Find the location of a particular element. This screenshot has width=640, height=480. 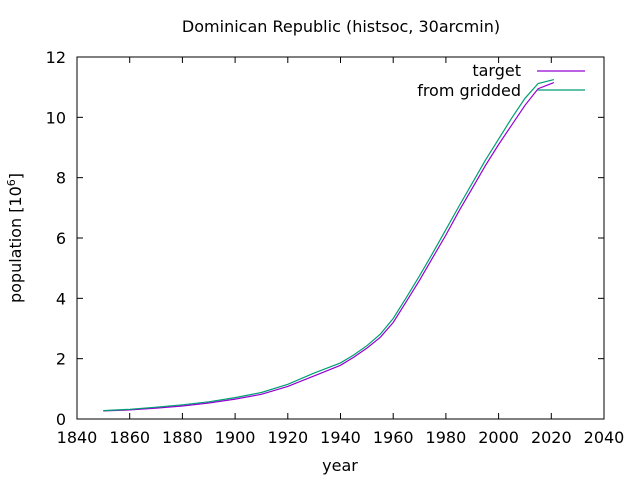

legend-label-target: target is located at coordinates (496, 70).